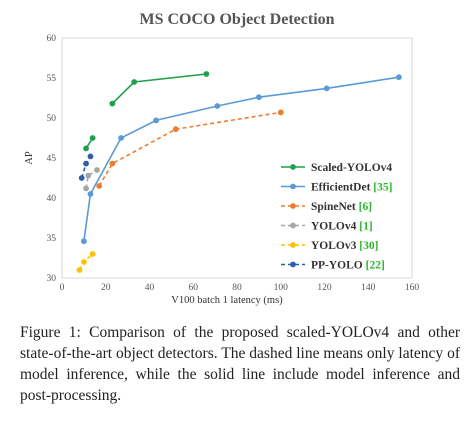 The width and height of the screenshot is (474, 426). What do you see at coordinates (341, 207) in the screenshot?
I see `legend-label: SpineNet [6]` at bounding box center [341, 207].